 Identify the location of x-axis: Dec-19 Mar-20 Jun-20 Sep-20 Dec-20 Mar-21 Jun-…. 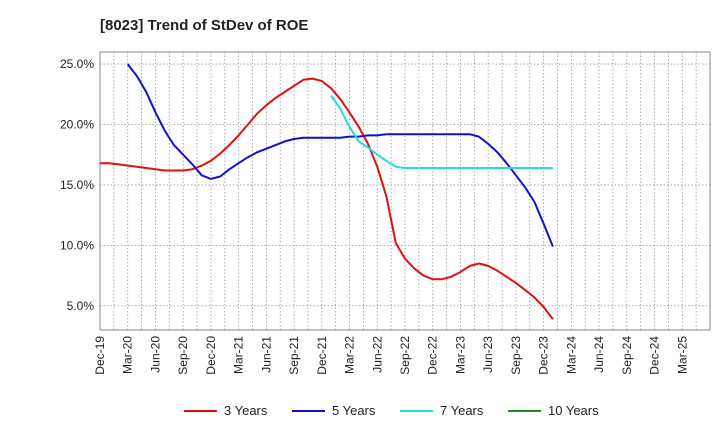
(391, 355).